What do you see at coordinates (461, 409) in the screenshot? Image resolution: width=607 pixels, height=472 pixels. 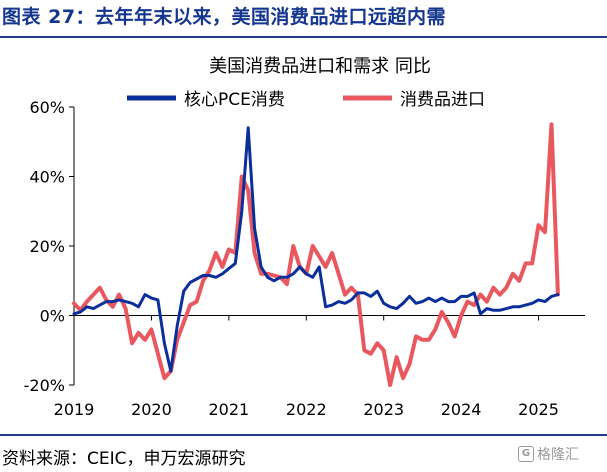 I see `x-tick-label: 2024` at bounding box center [461, 409].